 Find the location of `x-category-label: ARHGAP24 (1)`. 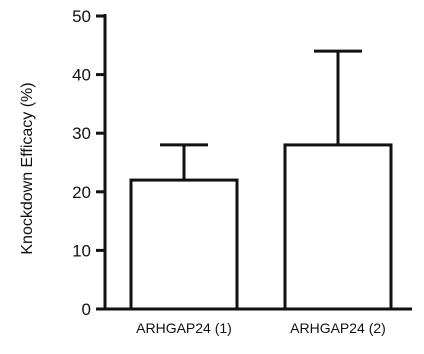

x-category-label: ARHGAP24 (1) is located at coordinates (184, 328).